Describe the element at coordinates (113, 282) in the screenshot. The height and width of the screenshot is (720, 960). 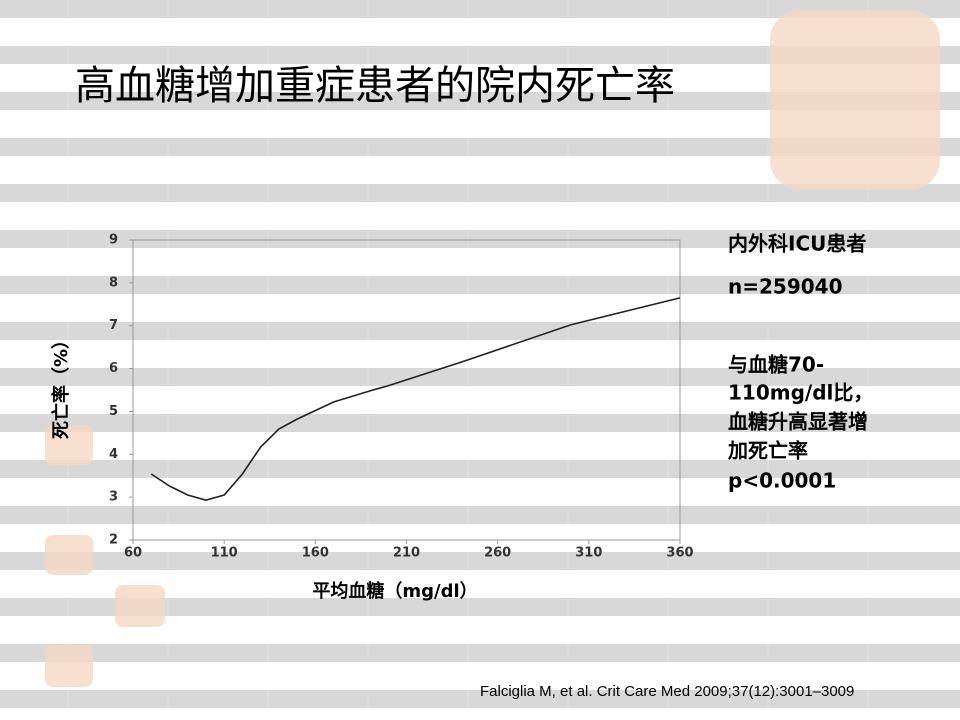
I see `y-tick-label: 8` at that location.